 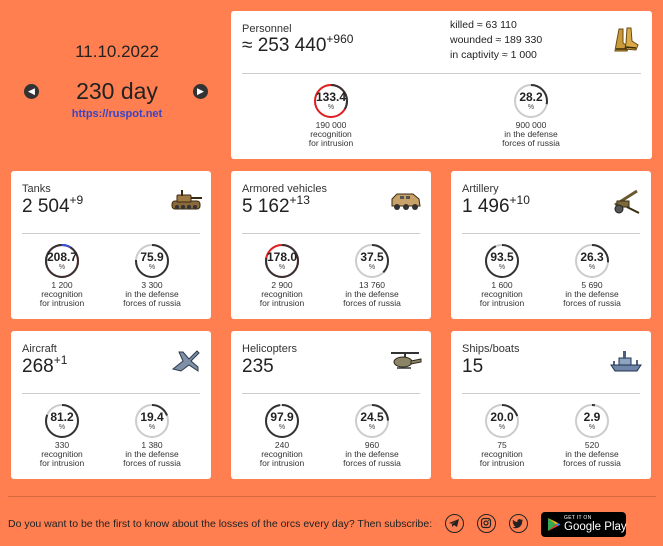 I want to click on instagram-icon, so click(x=486, y=523).